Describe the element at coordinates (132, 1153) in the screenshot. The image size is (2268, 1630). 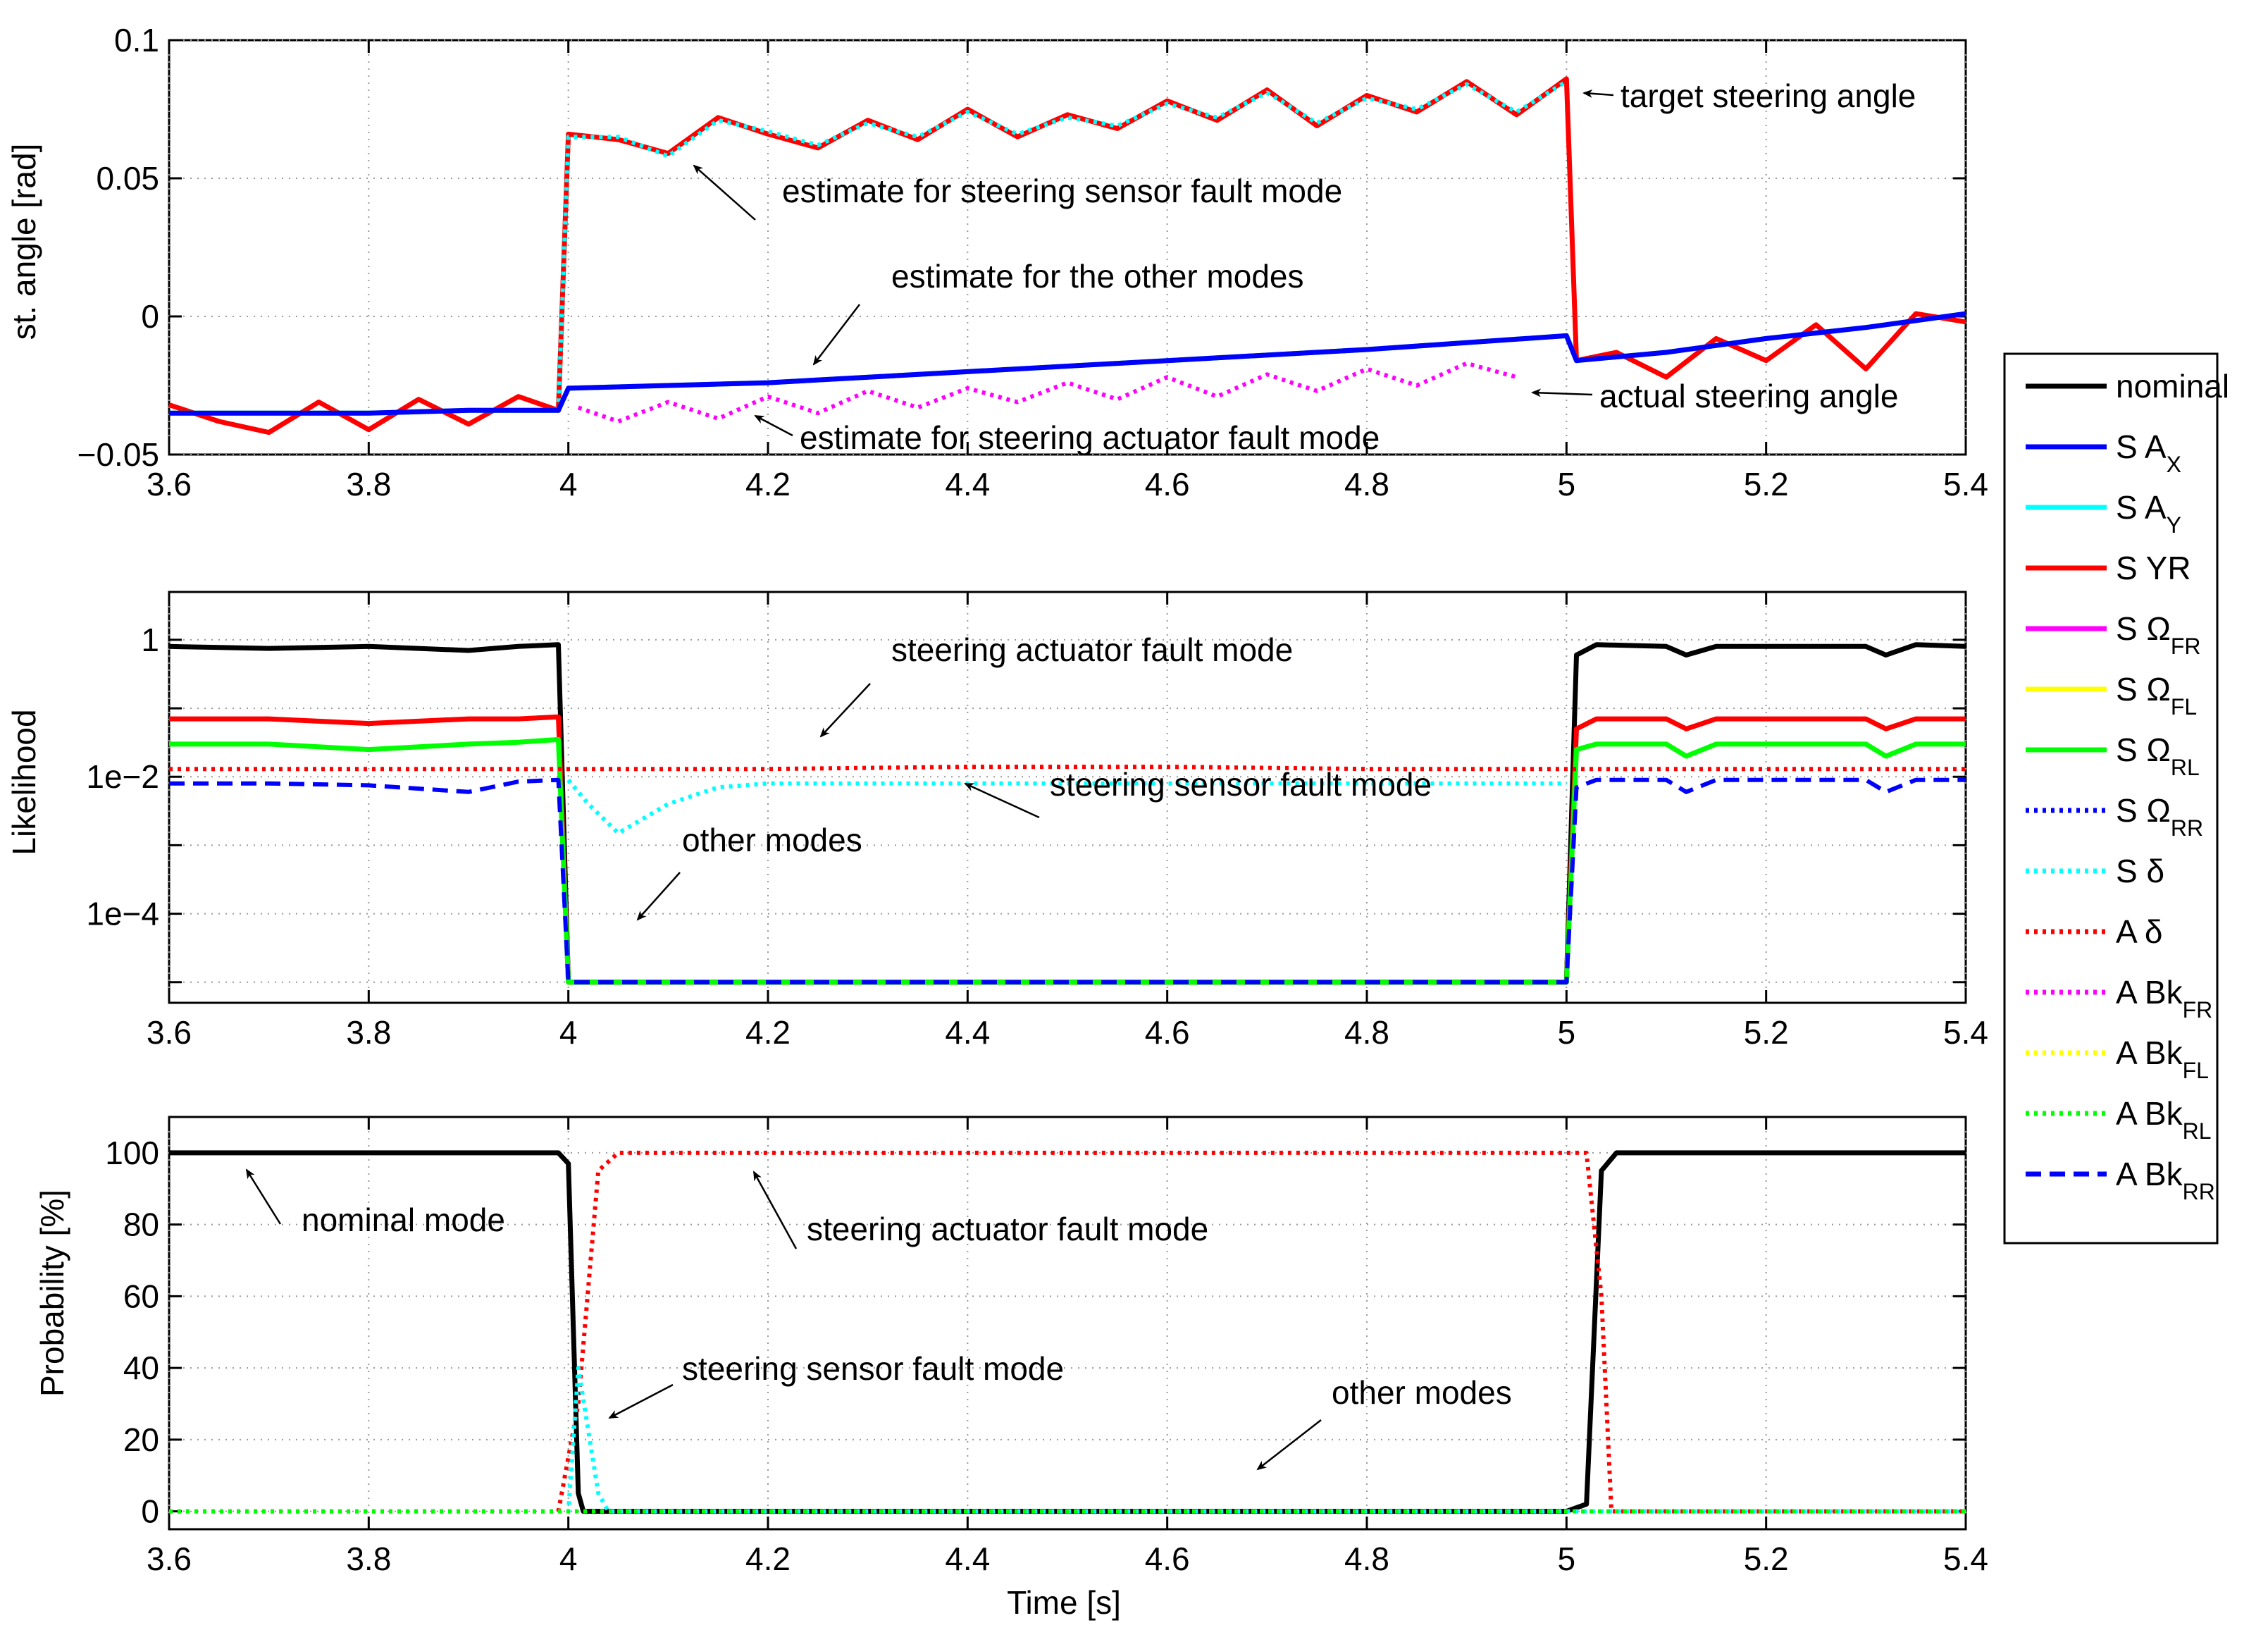
I see `y-tick-label: 100` at that location.